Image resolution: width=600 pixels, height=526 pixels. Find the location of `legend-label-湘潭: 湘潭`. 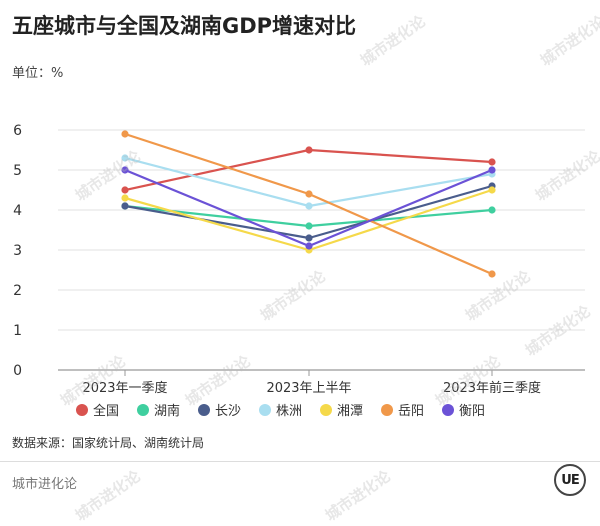

legend-label-湘潭: 湘潭 is located at coordinates (350, 411).